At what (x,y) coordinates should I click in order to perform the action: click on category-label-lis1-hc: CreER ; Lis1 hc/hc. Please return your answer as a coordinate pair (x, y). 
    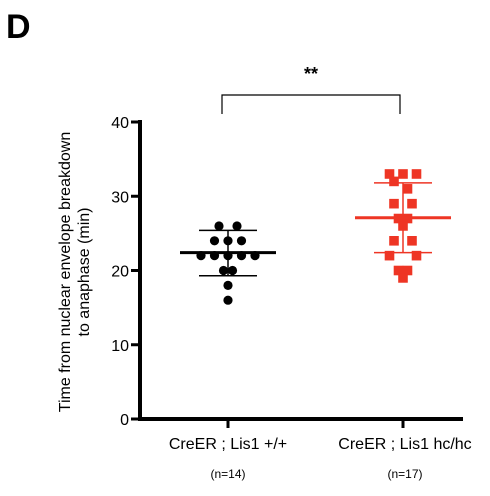
    Looking at the image, I should click on (404, 444).